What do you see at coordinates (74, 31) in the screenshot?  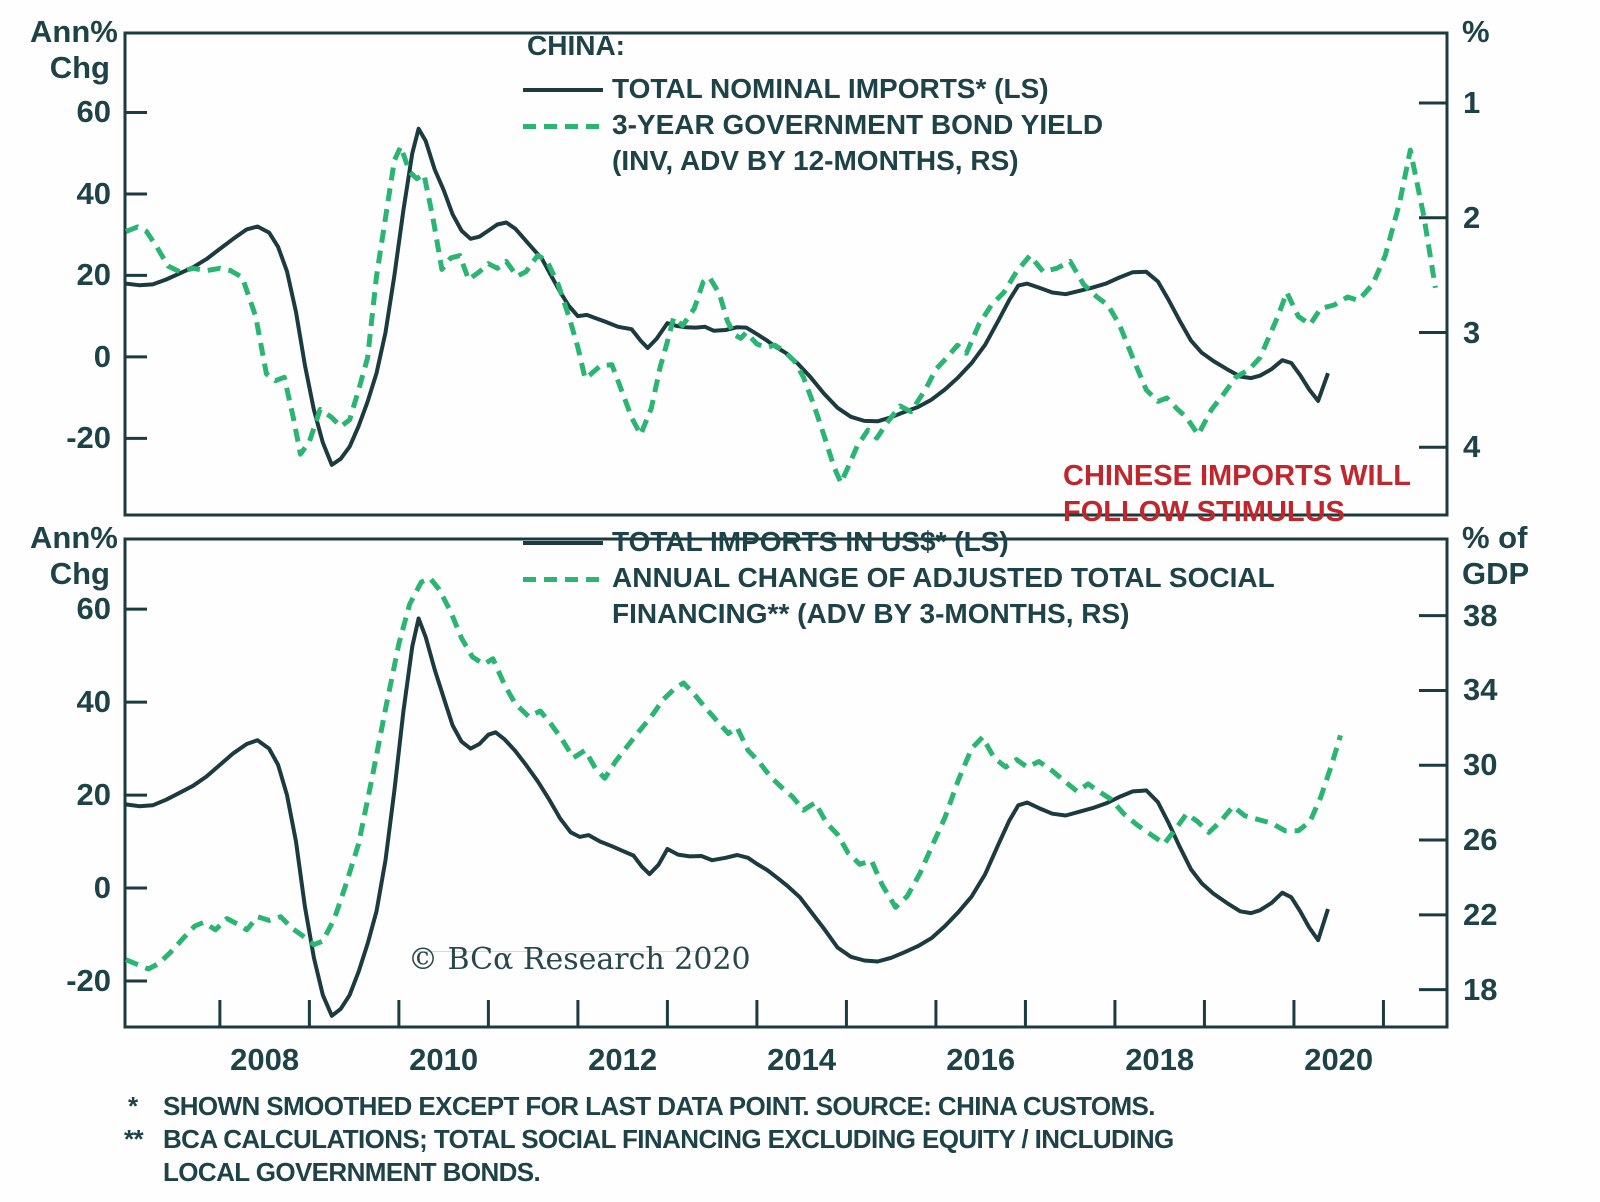 I see `left-axis-title-top: Ann%` at bounding box center [74, 31].